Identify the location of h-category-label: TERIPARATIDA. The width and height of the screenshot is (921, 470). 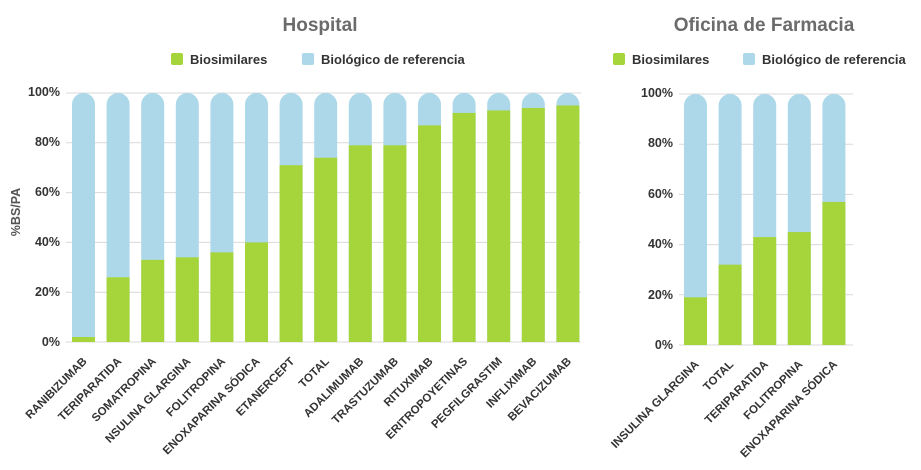
(90, 390).